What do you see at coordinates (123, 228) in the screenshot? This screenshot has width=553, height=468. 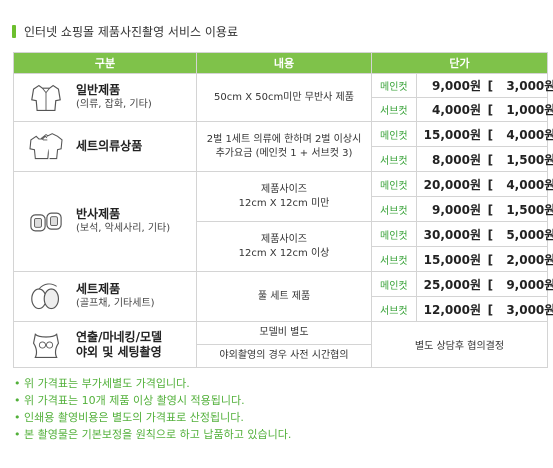 I see `category-sub: (보석, 악세사리, 기타)` at bounding box center [123, 228].